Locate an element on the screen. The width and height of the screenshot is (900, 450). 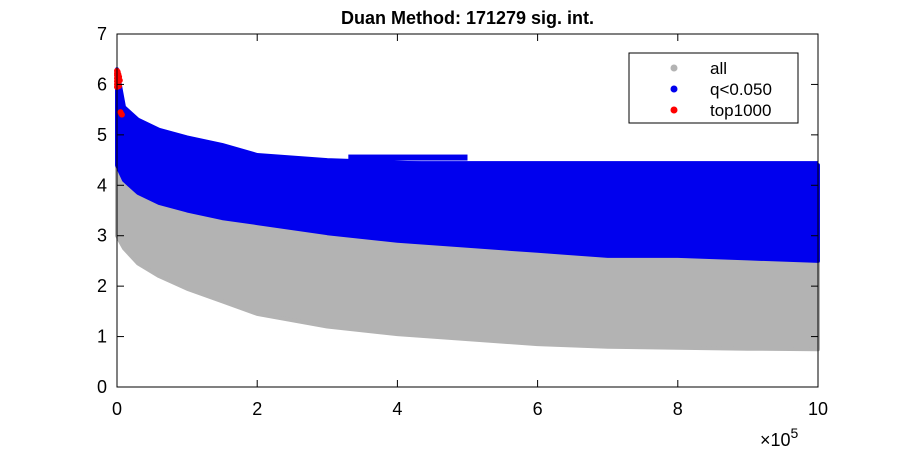
x-axis-exponent: ×10⁵ is located at coordinates (779, 437).